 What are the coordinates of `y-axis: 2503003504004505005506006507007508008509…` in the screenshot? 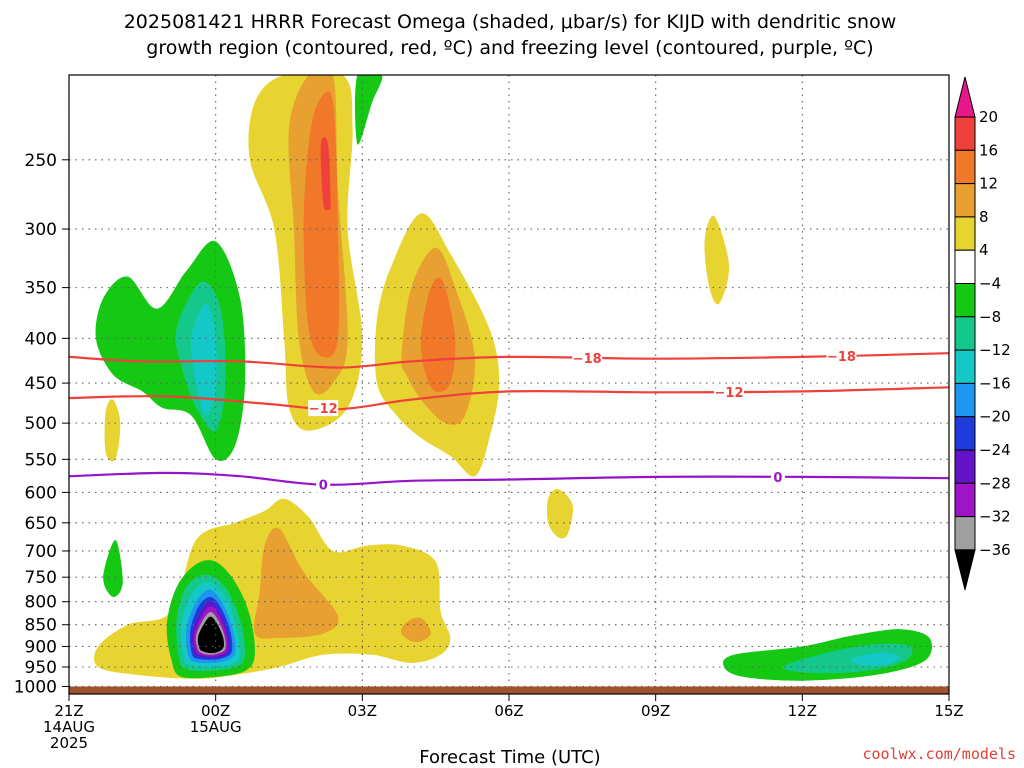 It's located at (41, 424).